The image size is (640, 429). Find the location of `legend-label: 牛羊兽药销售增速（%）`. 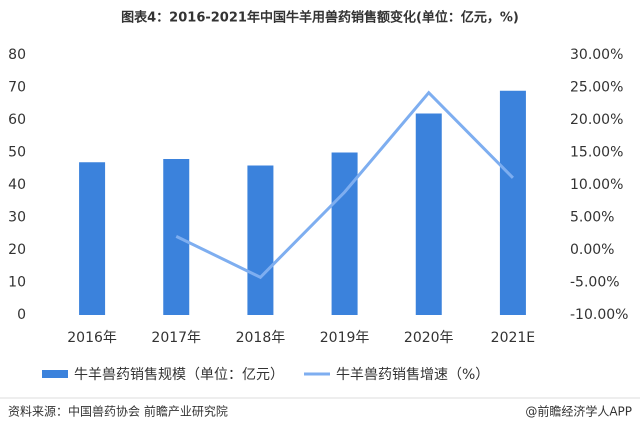

legend-label: 牛羊兽药销售增速（%） is located at coordinates (412, 375).